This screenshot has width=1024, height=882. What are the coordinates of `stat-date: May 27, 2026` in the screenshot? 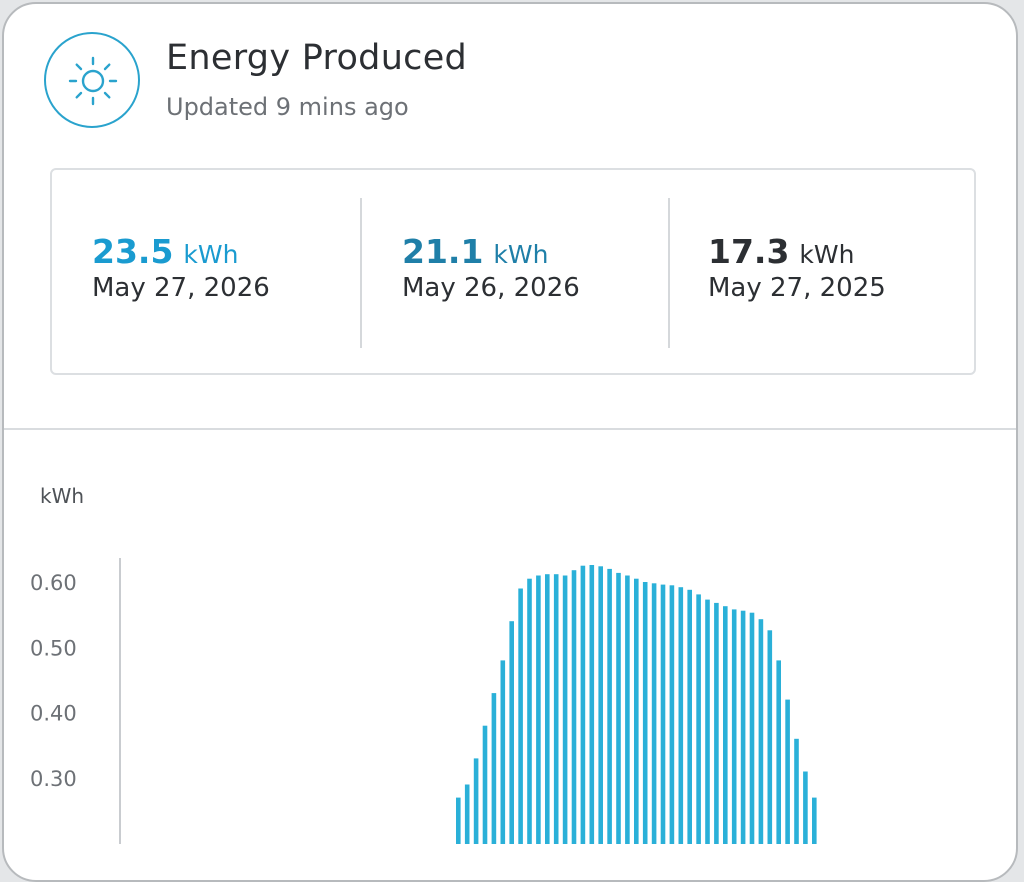 It's located at (181, 288).